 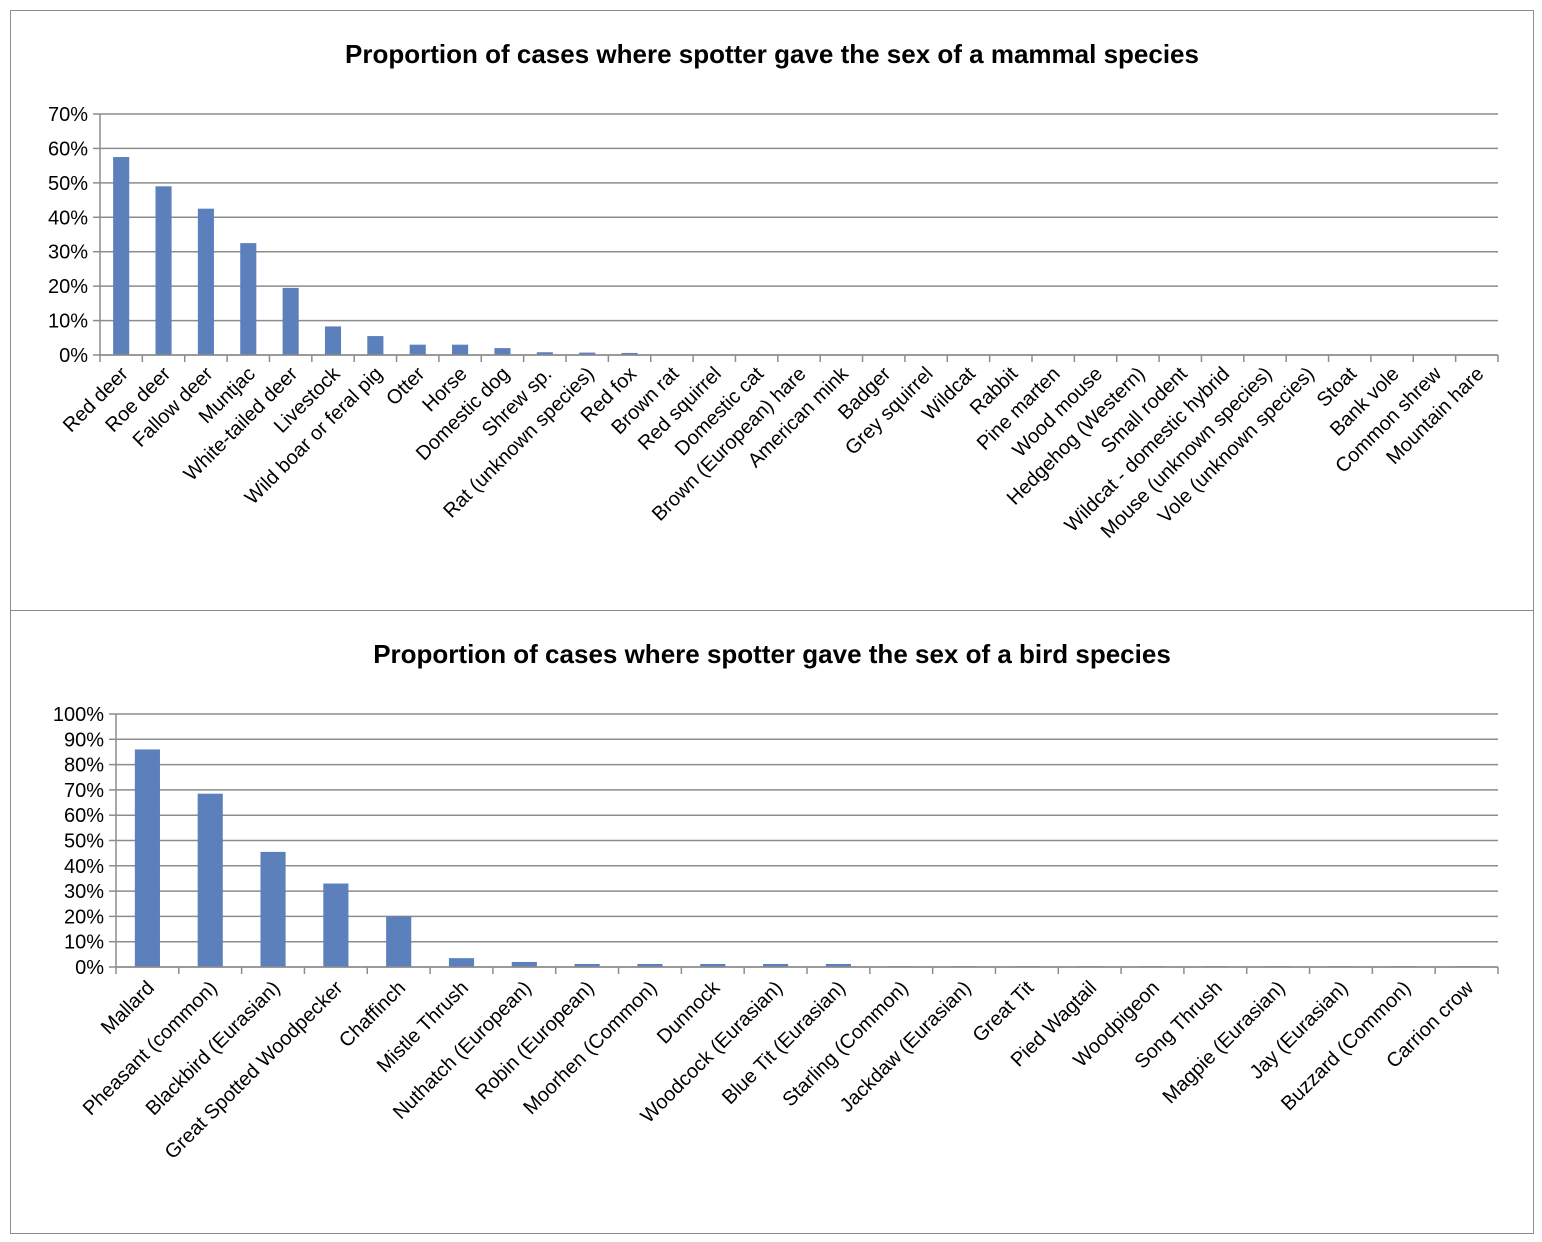 What do you see at coordinates (84, 766) in the screenshot?
I see `bird-y-tick-label: 80%` at bounding box center [84, 766].